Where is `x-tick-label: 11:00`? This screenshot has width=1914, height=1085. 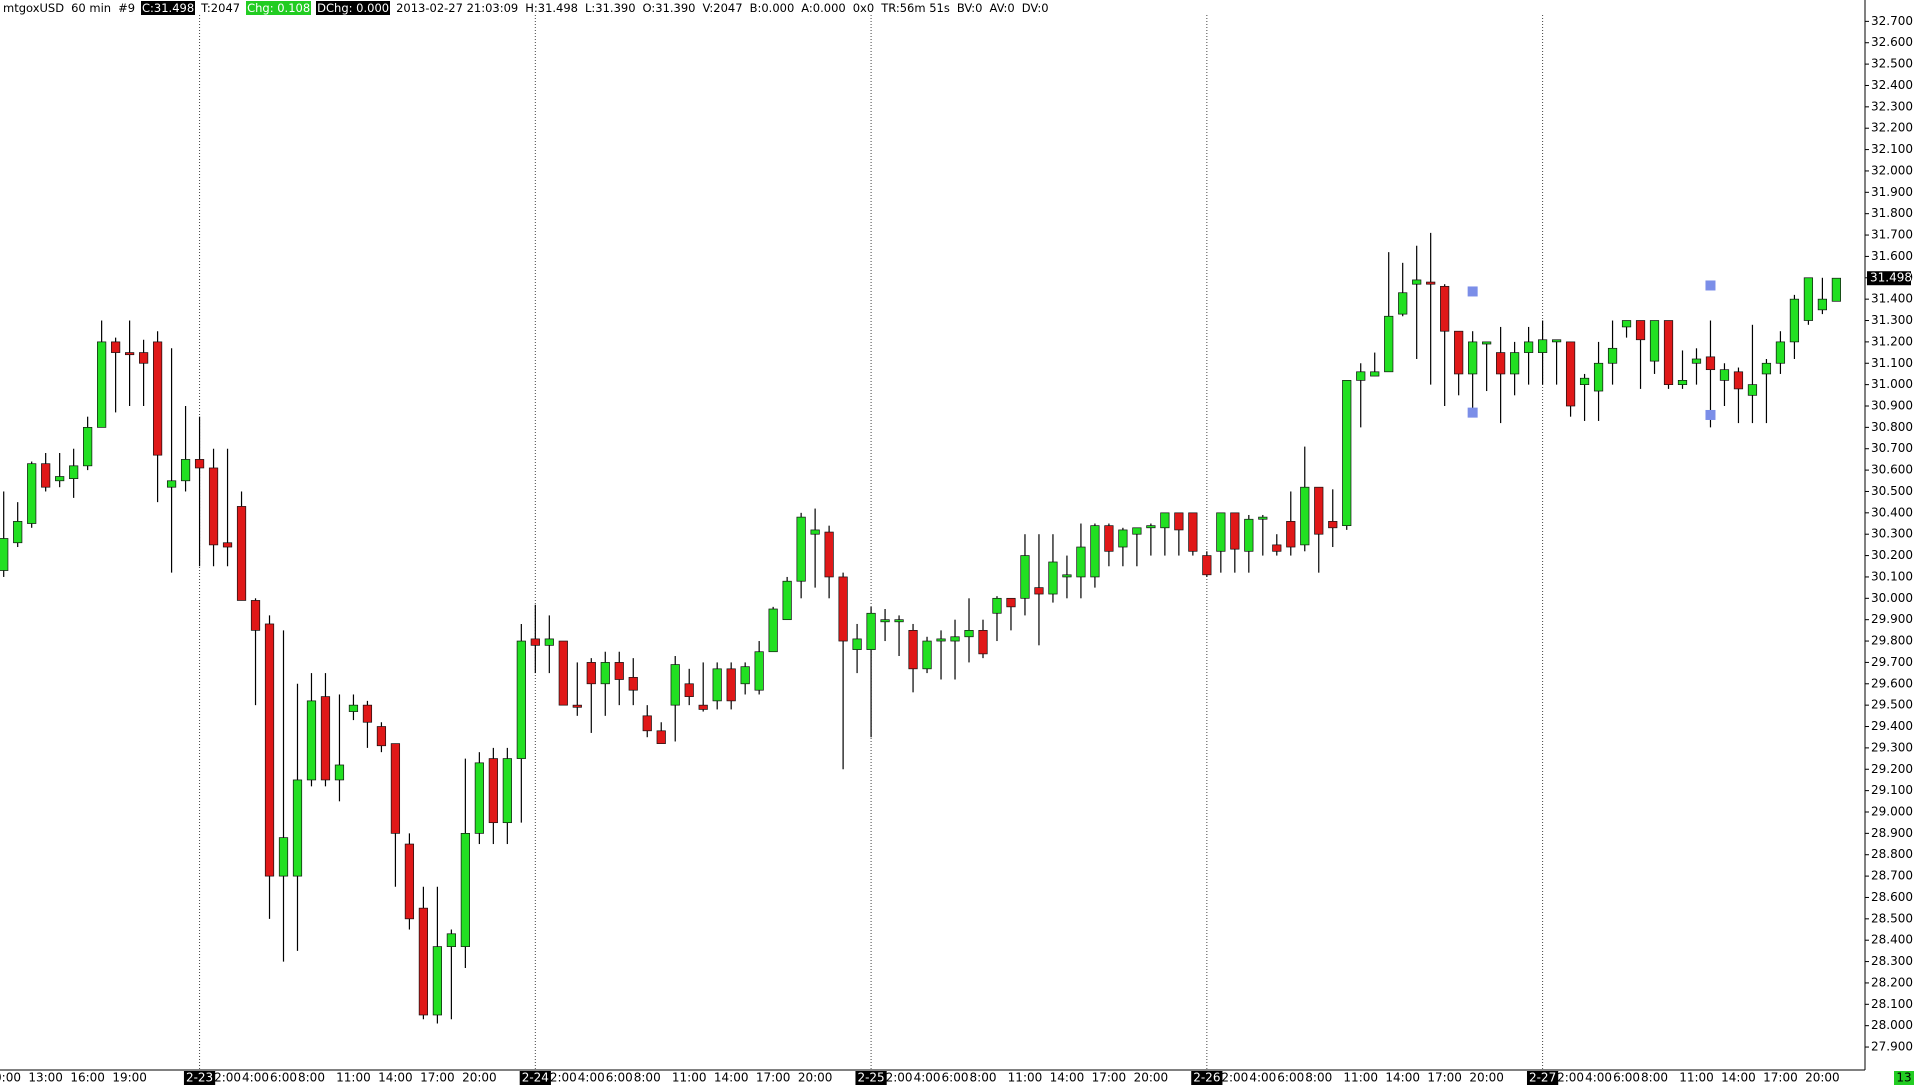 x-tick-label: 11:00 is located at coordinates (1360, 1078).